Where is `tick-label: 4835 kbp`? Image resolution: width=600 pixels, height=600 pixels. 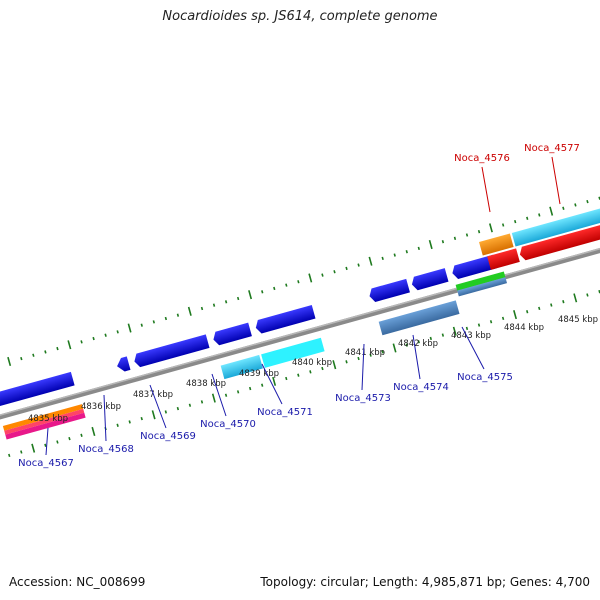 tick-label: 4835 kbp is located at coordinates (48, 419).